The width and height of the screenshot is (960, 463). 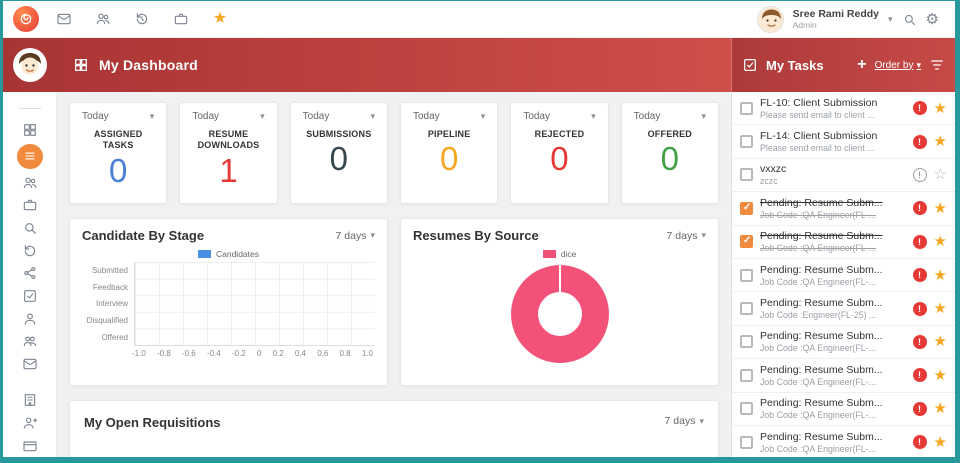 What do you see at coordinates (30, 400) in the screenshot?
I see `sidebar-item-company` at bounding box center [30, 400].